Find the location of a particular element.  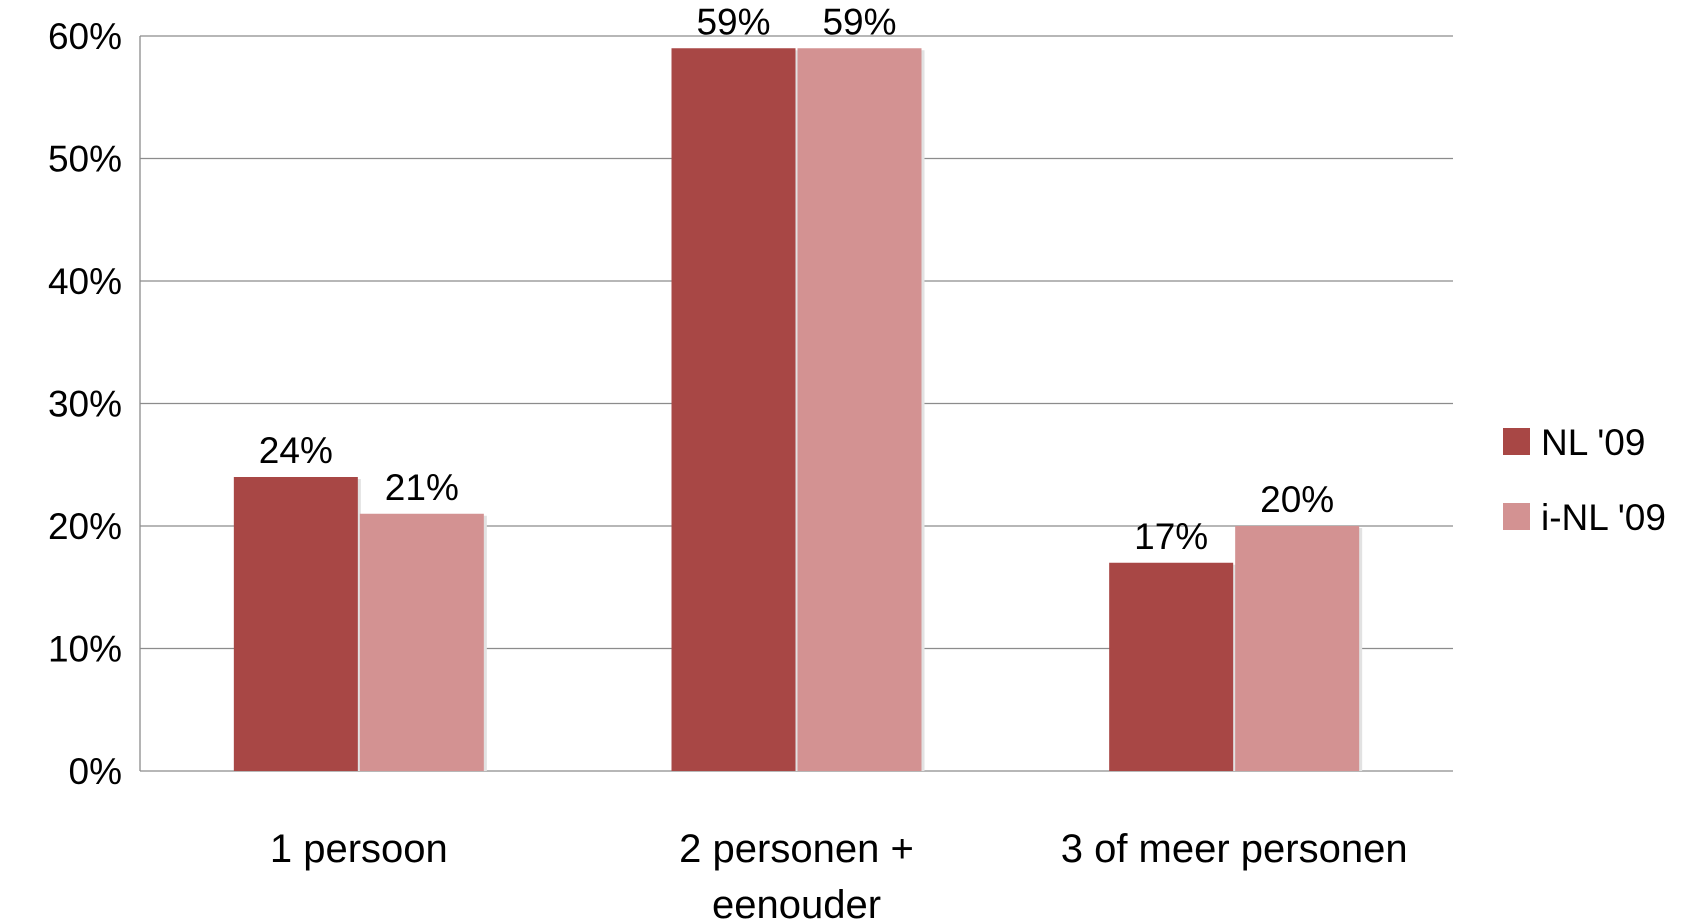

legend-label: i-NL '09 is located at coordinates (1603, 517).